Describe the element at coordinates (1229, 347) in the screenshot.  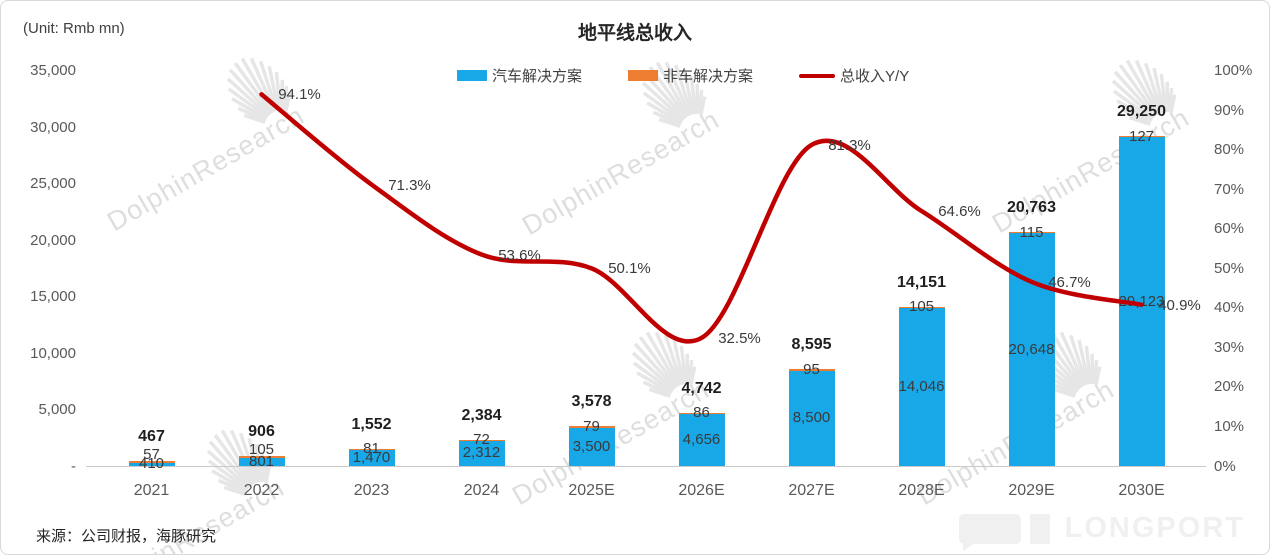
I see `y-axis-tick-right: 30%` at that location.